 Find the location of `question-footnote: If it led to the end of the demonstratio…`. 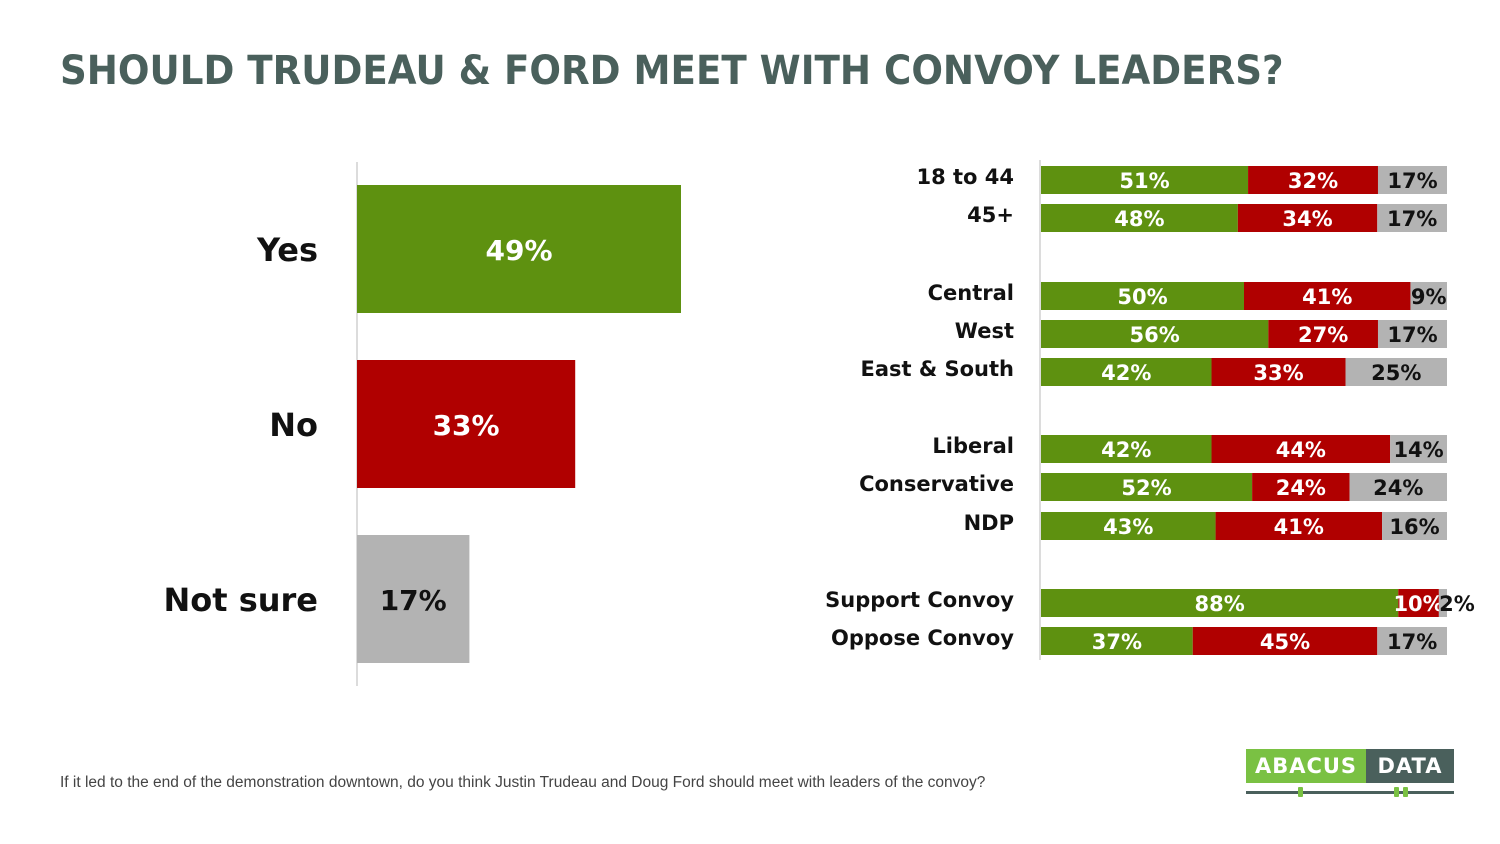

question-footnote: If it led to the end of the demonstratio… is located at coordinates (523, 782).